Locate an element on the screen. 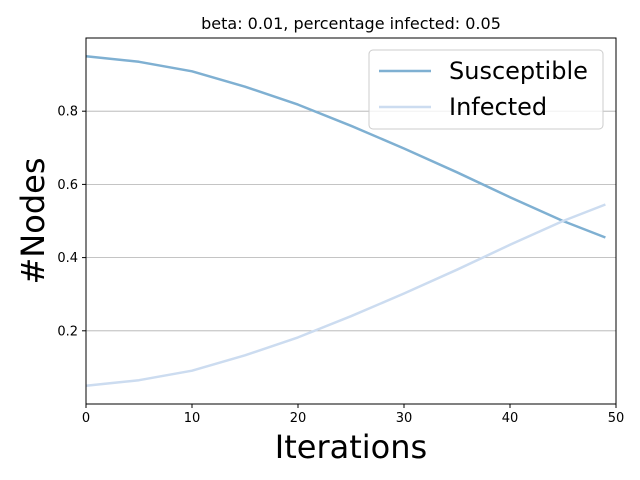  x-axis-title: Iterations is located at coordinates (351, 447).